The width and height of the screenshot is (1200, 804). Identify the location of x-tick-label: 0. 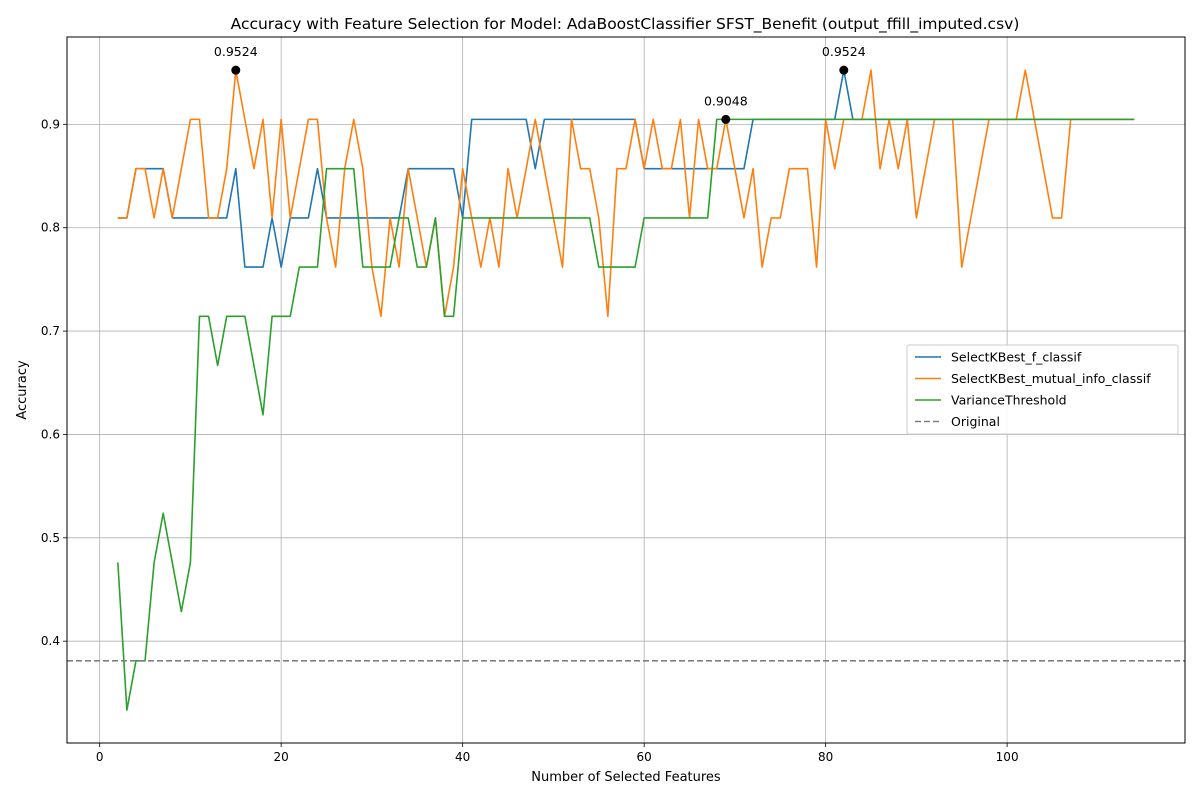
(100, 757).